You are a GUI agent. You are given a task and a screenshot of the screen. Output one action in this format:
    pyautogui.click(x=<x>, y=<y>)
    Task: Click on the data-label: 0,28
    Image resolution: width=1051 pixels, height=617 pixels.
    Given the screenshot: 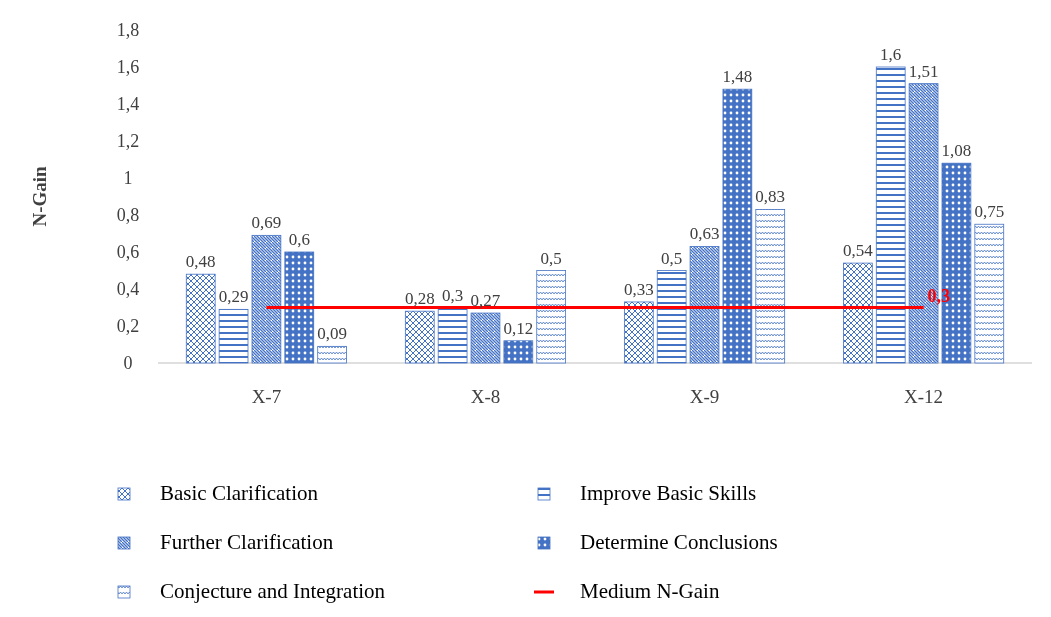 What is the action you would take?
    pyautogui.click(x=419, y=299)
    